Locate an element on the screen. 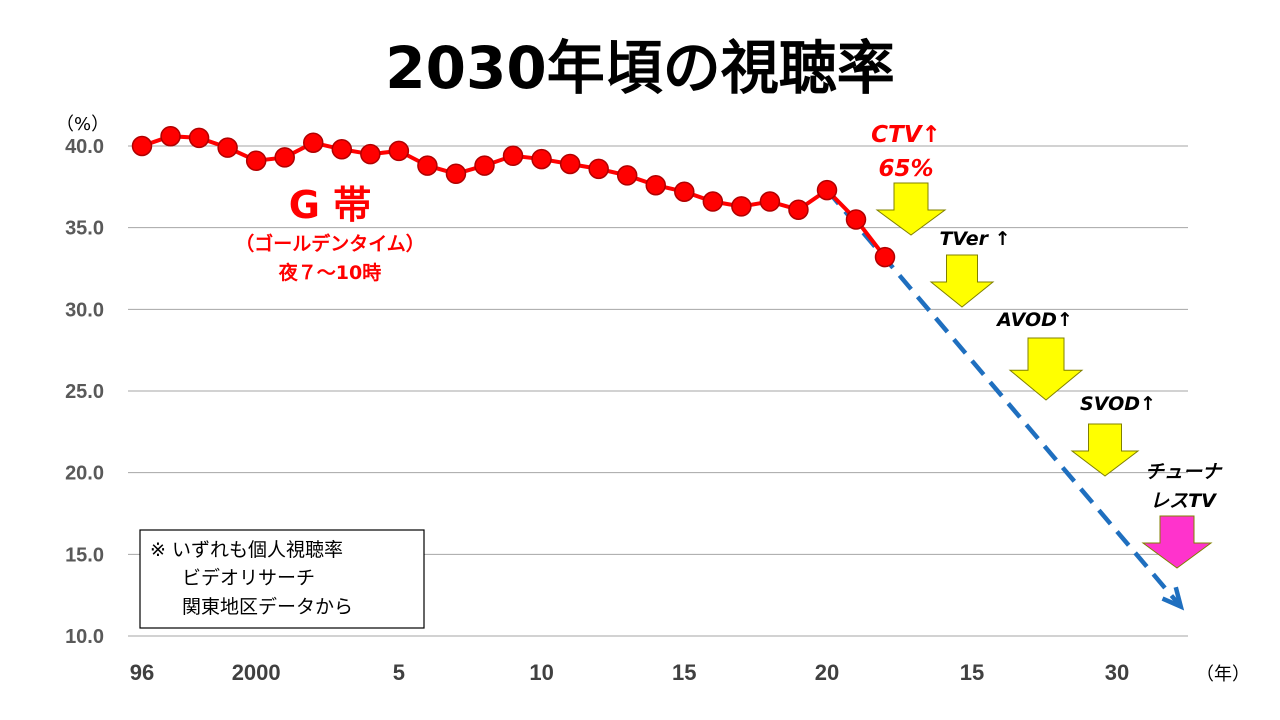 The height and width of the screenshot is (720, 1280). annotation-ctv: CTV↑ is located at coordinates (906, 135).